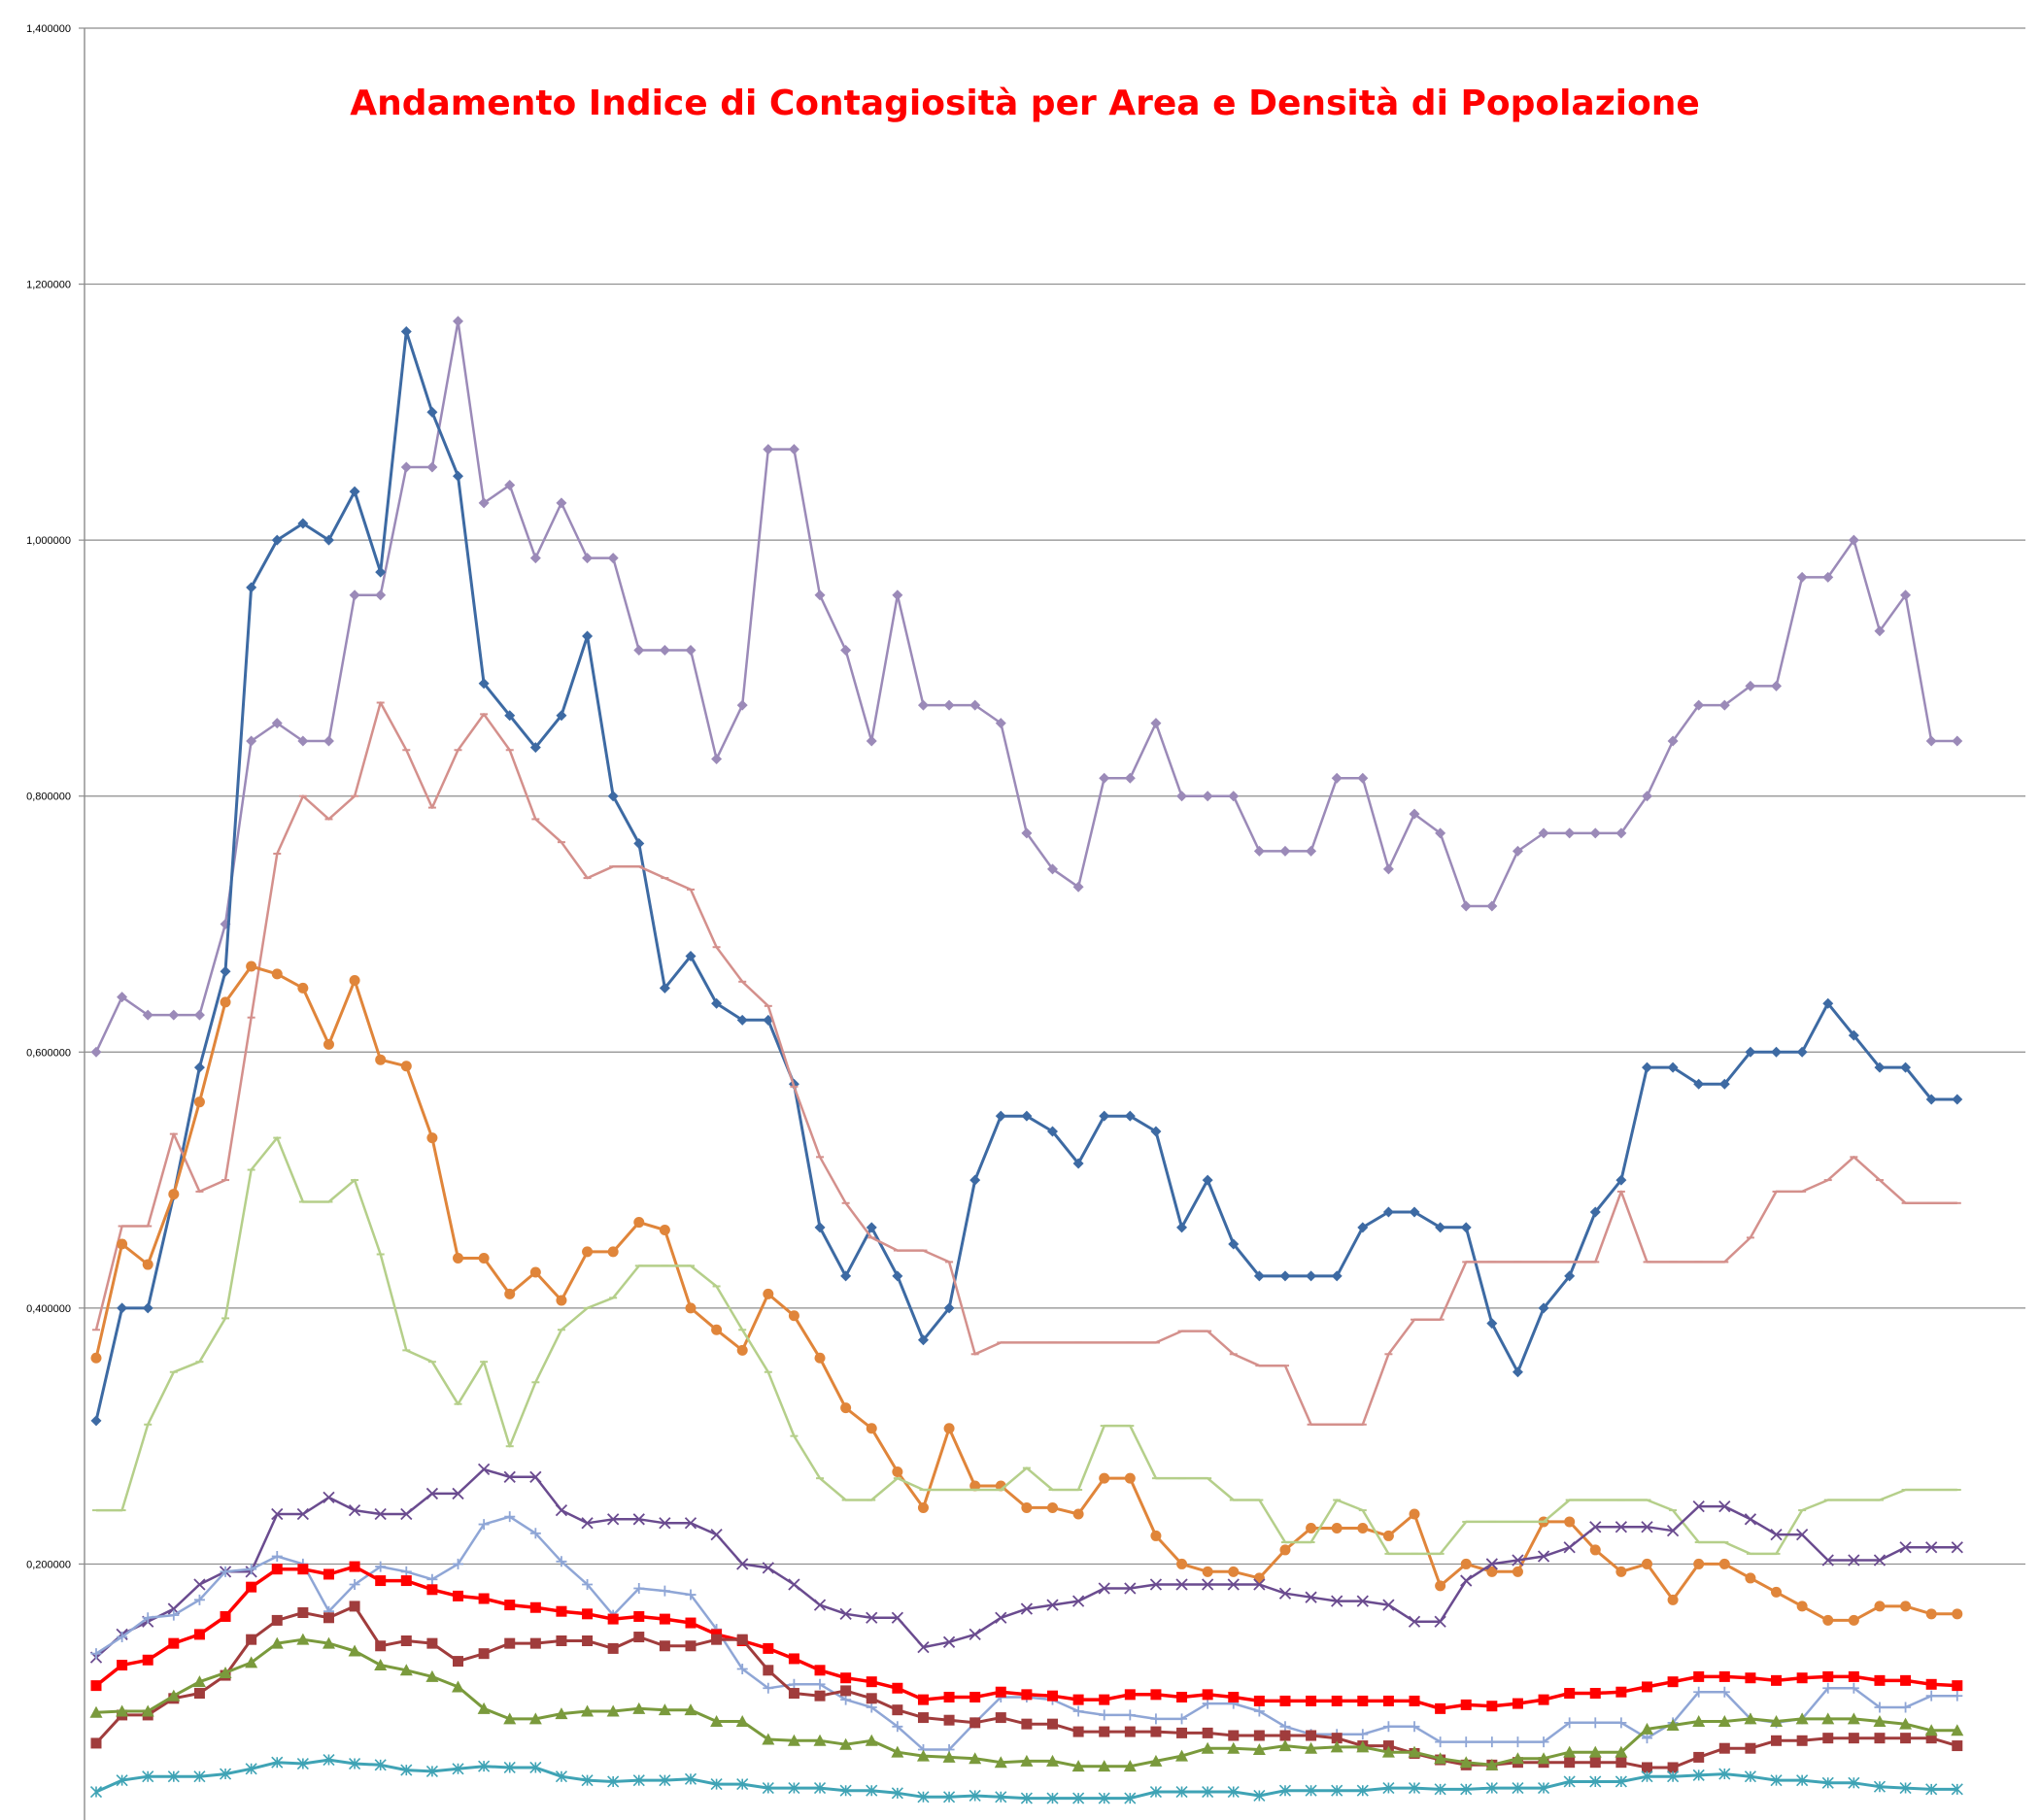 This screenshot has height=1820, width=2040. What do you see at coordinates (48, 541) in the screenshot?
I see `y-tick-label: 1,000000` at bounding box center [48, 541].